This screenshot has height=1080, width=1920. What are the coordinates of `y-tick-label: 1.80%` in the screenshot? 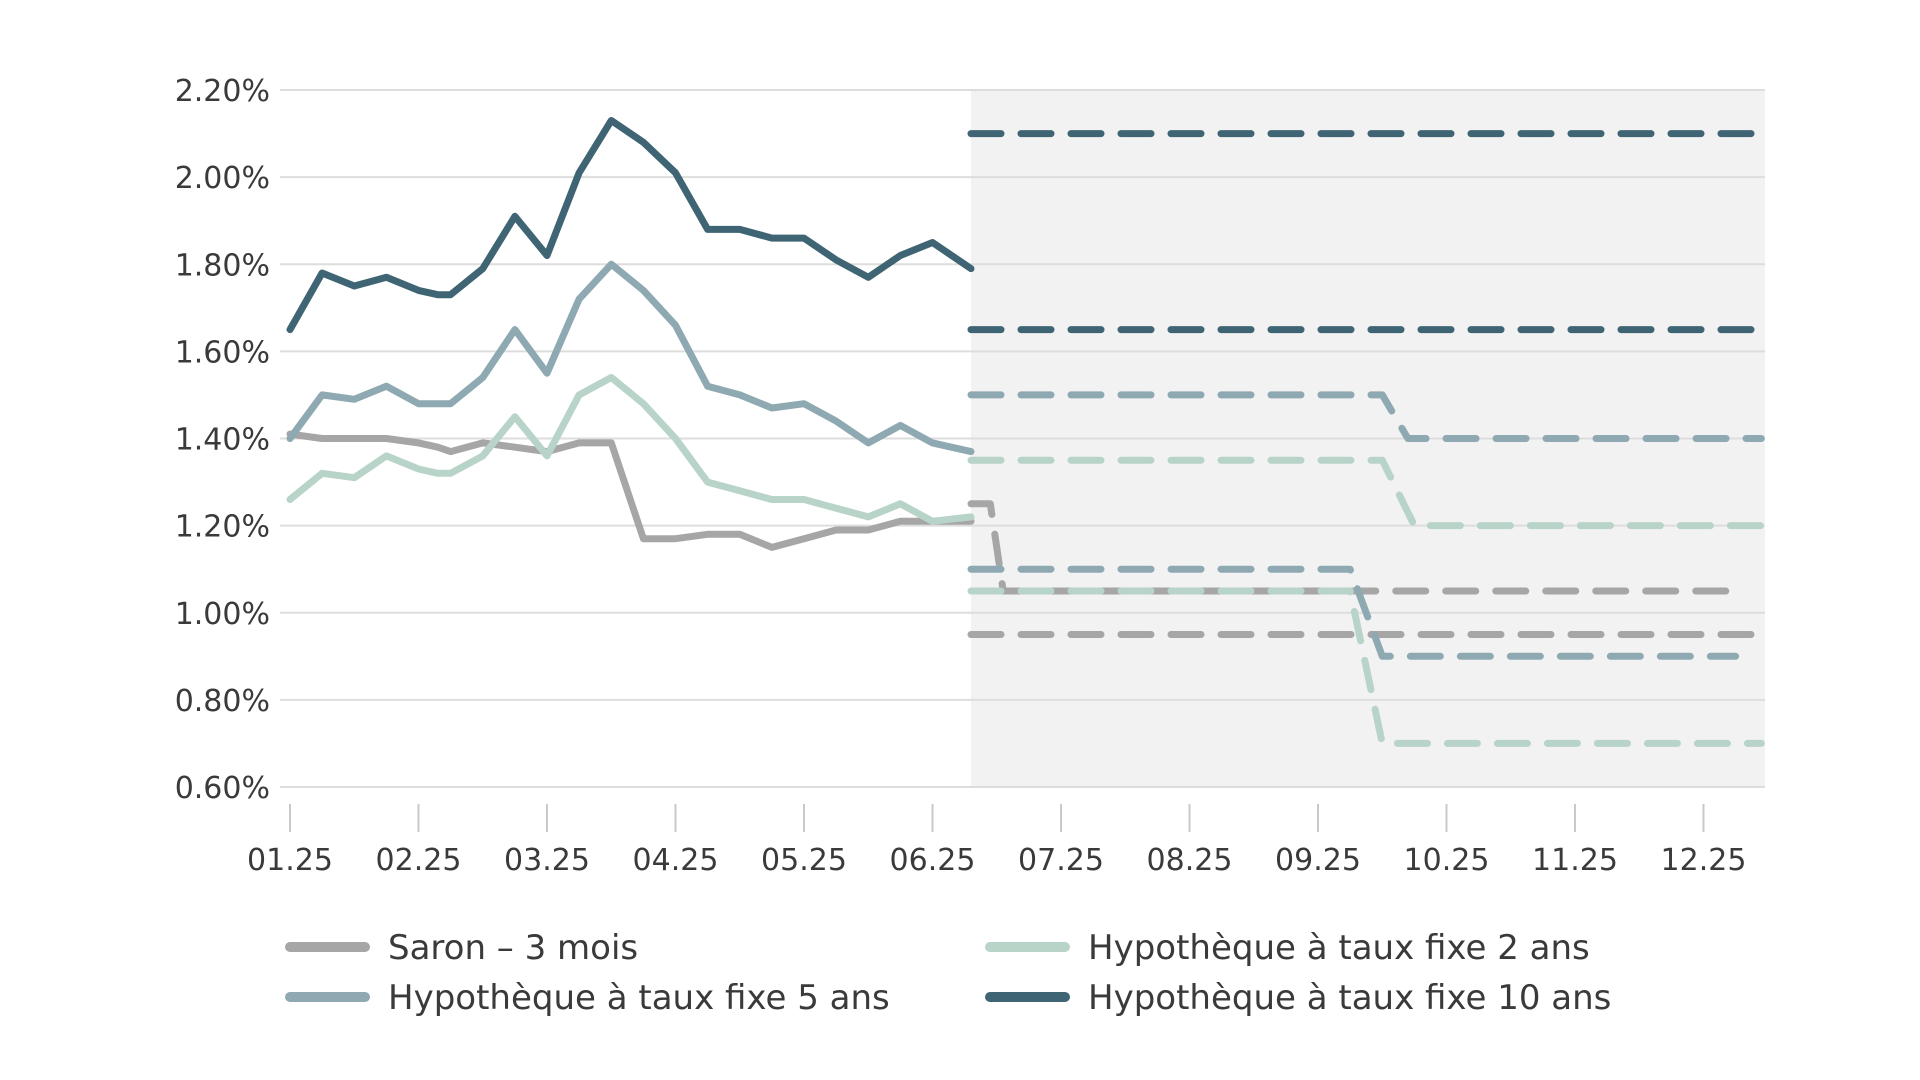 It's located at (222, 265).